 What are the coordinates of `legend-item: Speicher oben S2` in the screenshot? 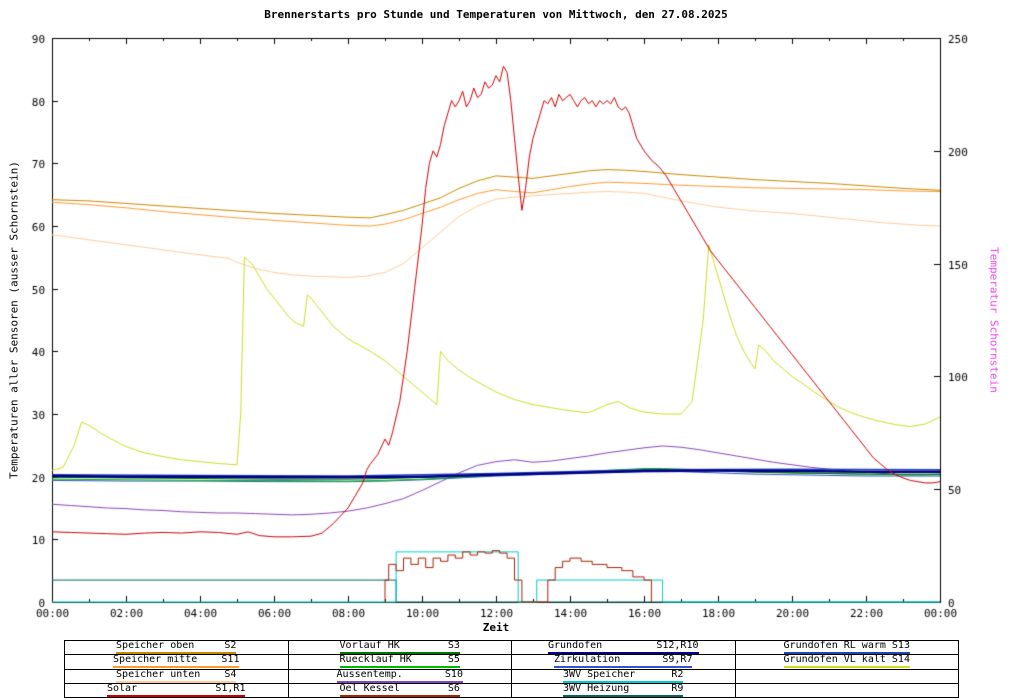 It's located at (177, 648).